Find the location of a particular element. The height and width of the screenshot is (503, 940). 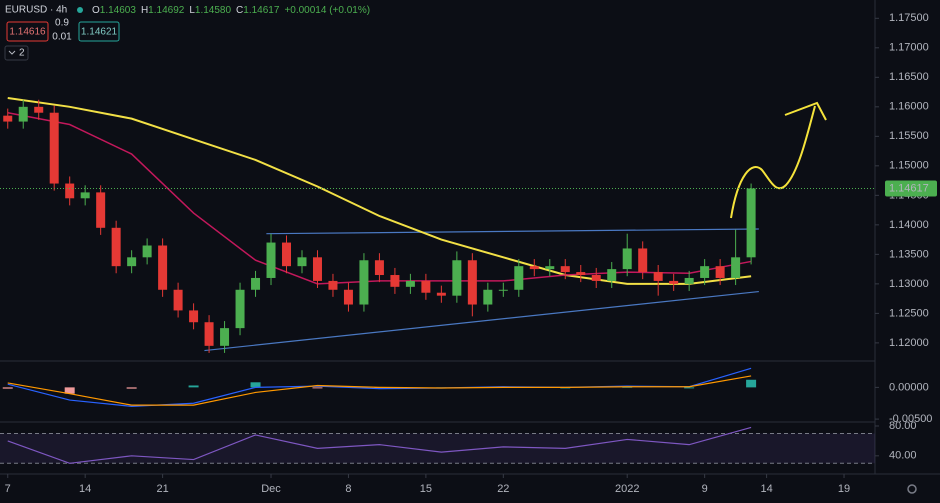

y-tick-label: 1.17000 is located at coordinates (909, 48).